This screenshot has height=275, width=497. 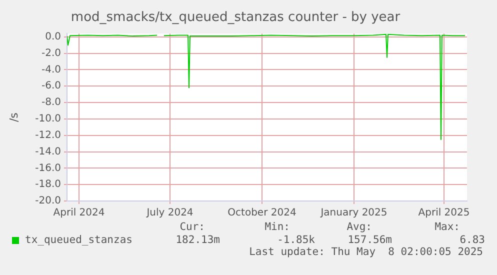 What do you see at coordinates (277, 227) in the screenshot?
I see `text: Min:` at bounding box center [277, 227].